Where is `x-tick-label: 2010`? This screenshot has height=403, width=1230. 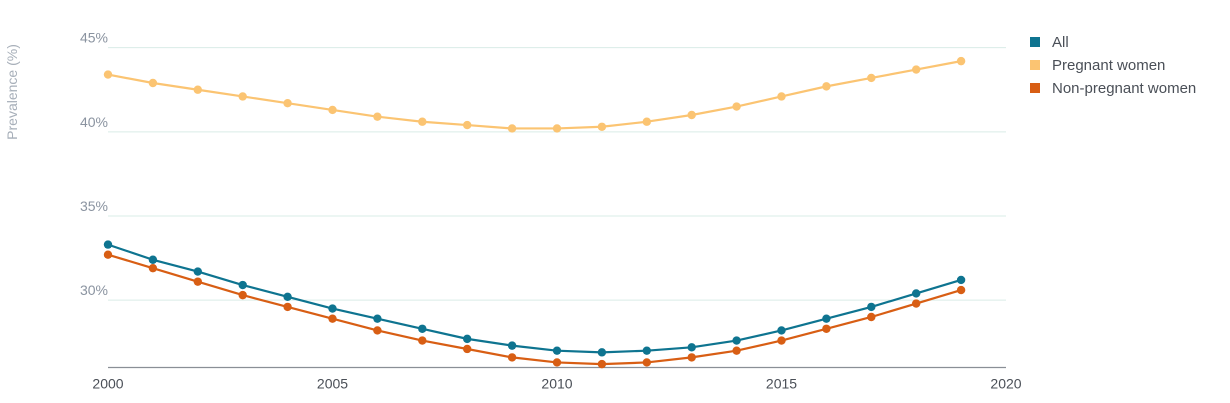 x-tick-label: 2010 is located at coordinates (556, 384).